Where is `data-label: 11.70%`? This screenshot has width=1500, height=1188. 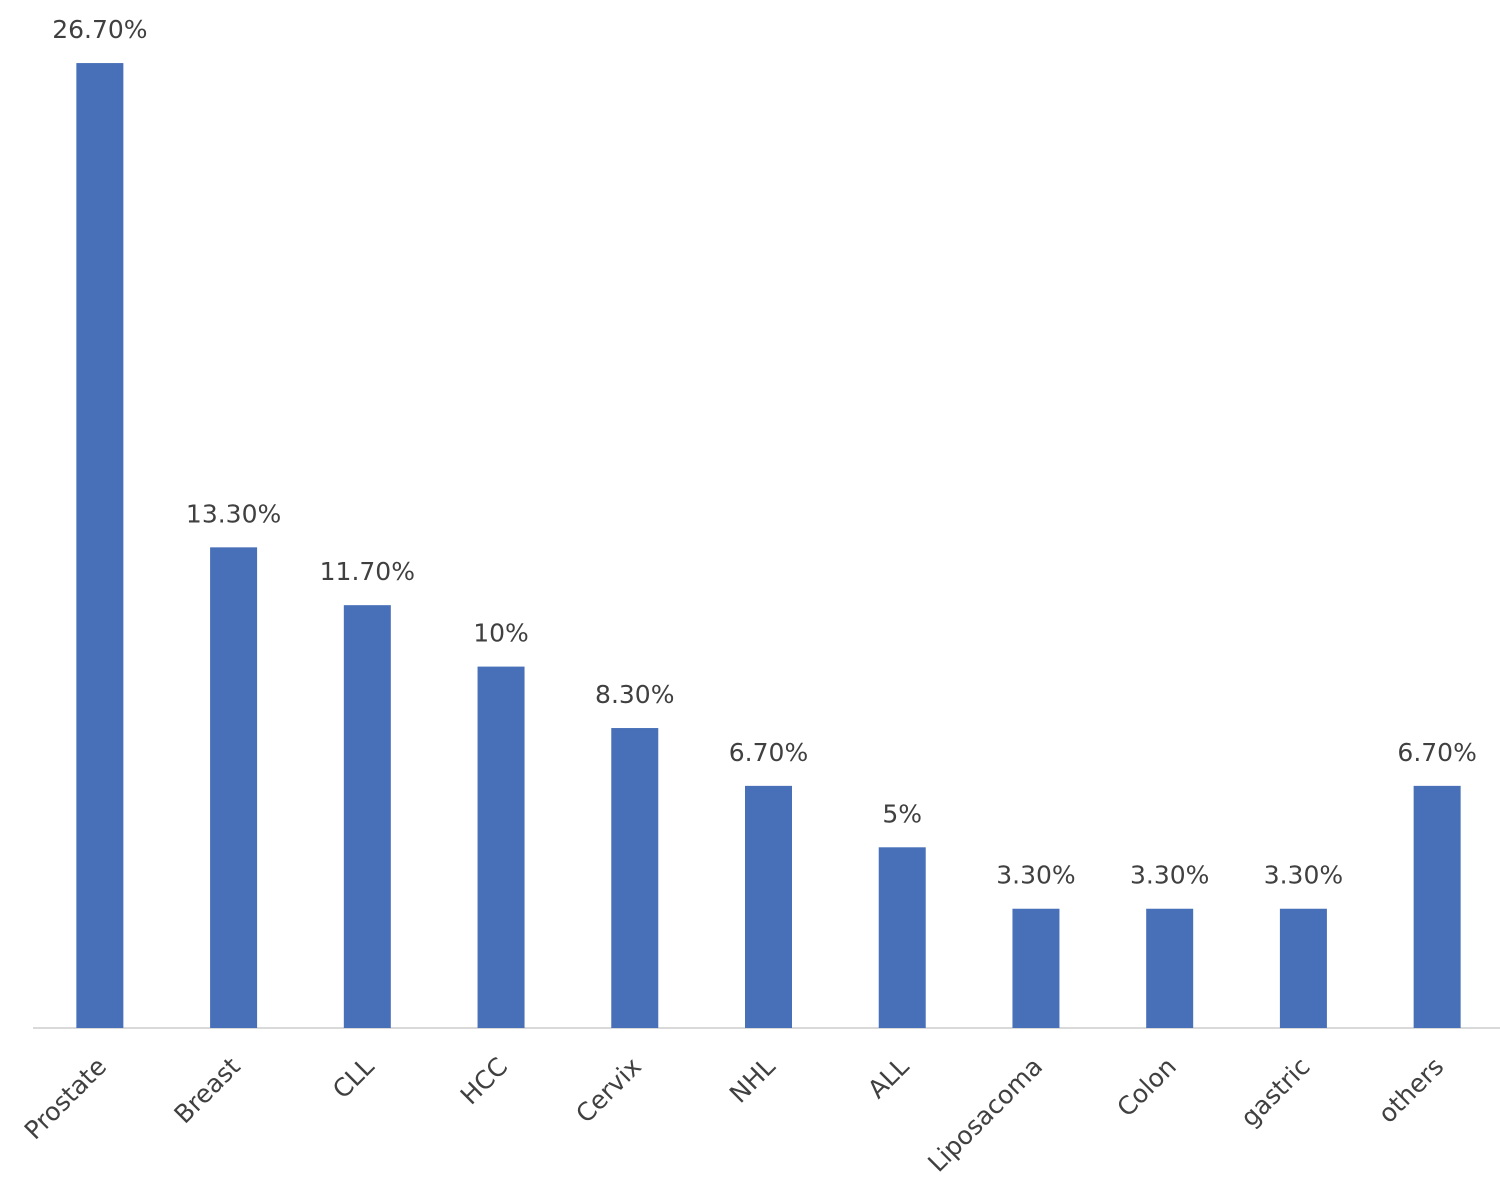
data-label: 11.70% is located at coordinates (367, 571).